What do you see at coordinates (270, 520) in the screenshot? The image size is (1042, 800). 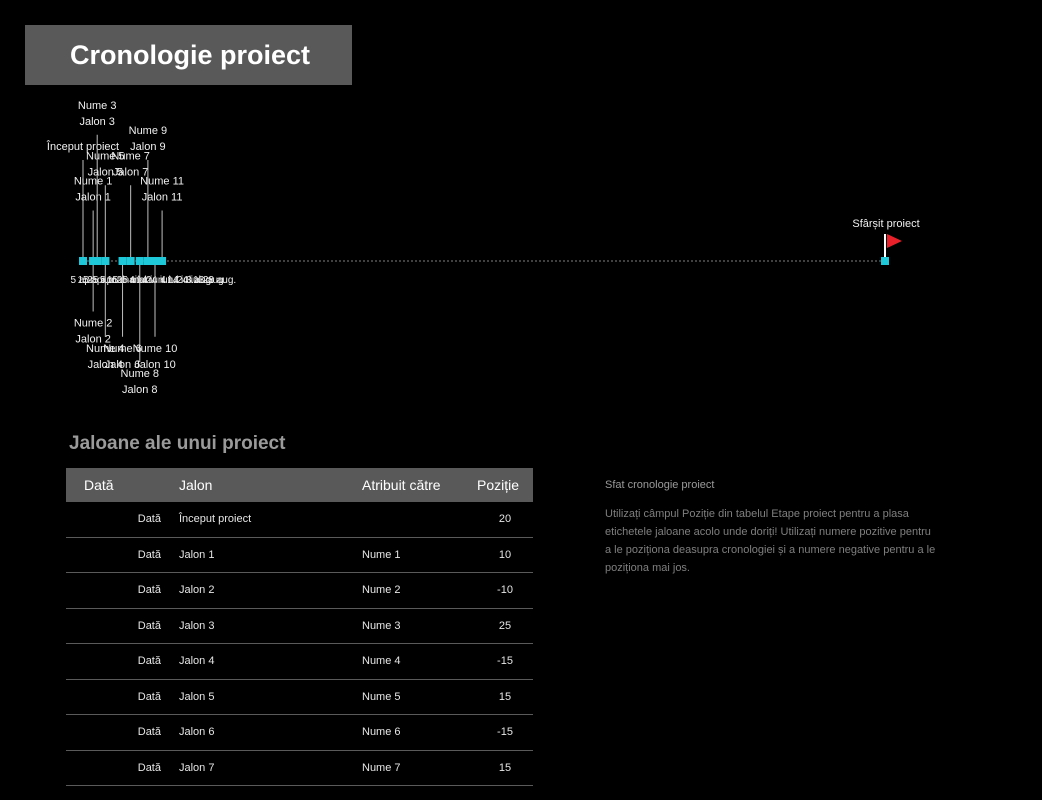 I see `cell-milestone: Început proiect` at bounding box center [270, 520].